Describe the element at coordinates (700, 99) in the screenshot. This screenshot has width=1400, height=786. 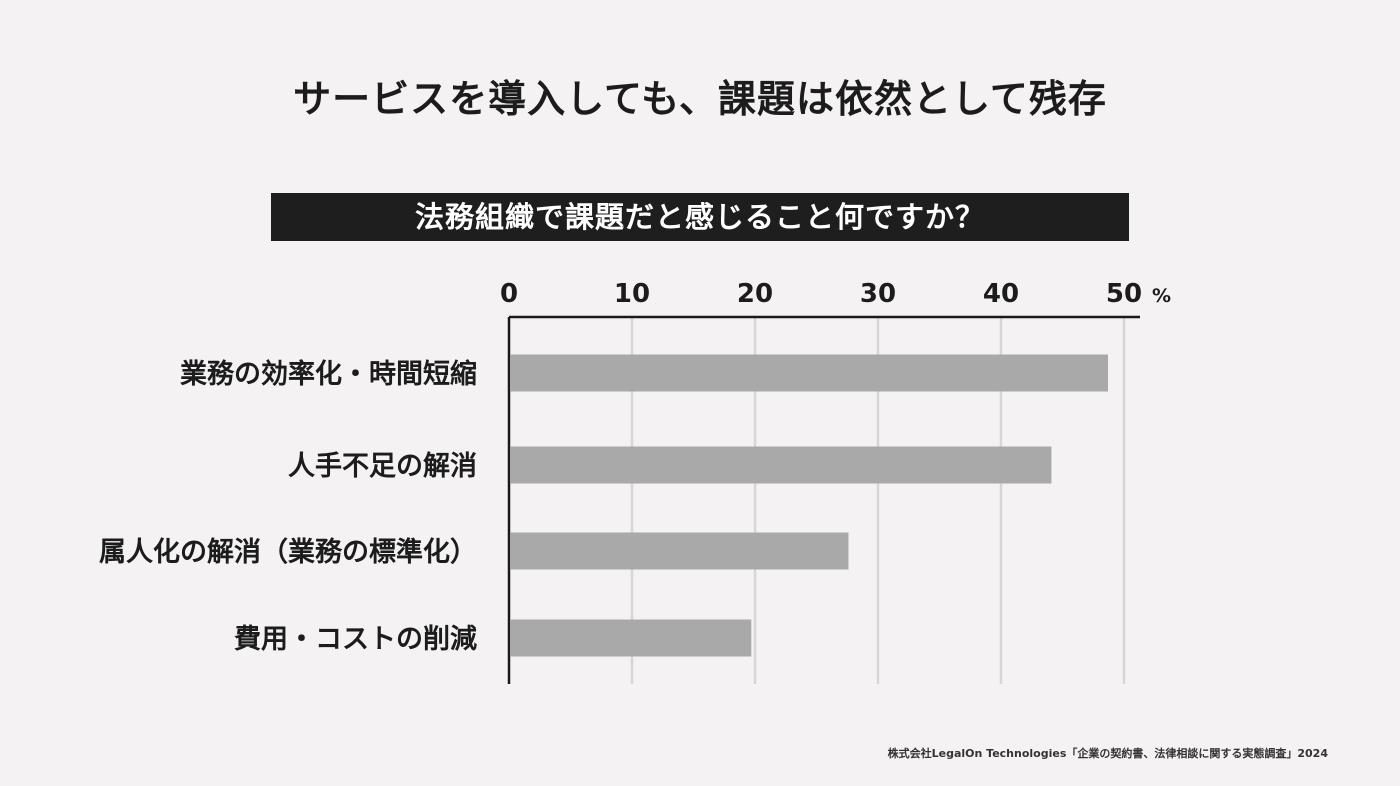
I see `page-title: サービスを導入しても、課題は依然として残存` at that location.